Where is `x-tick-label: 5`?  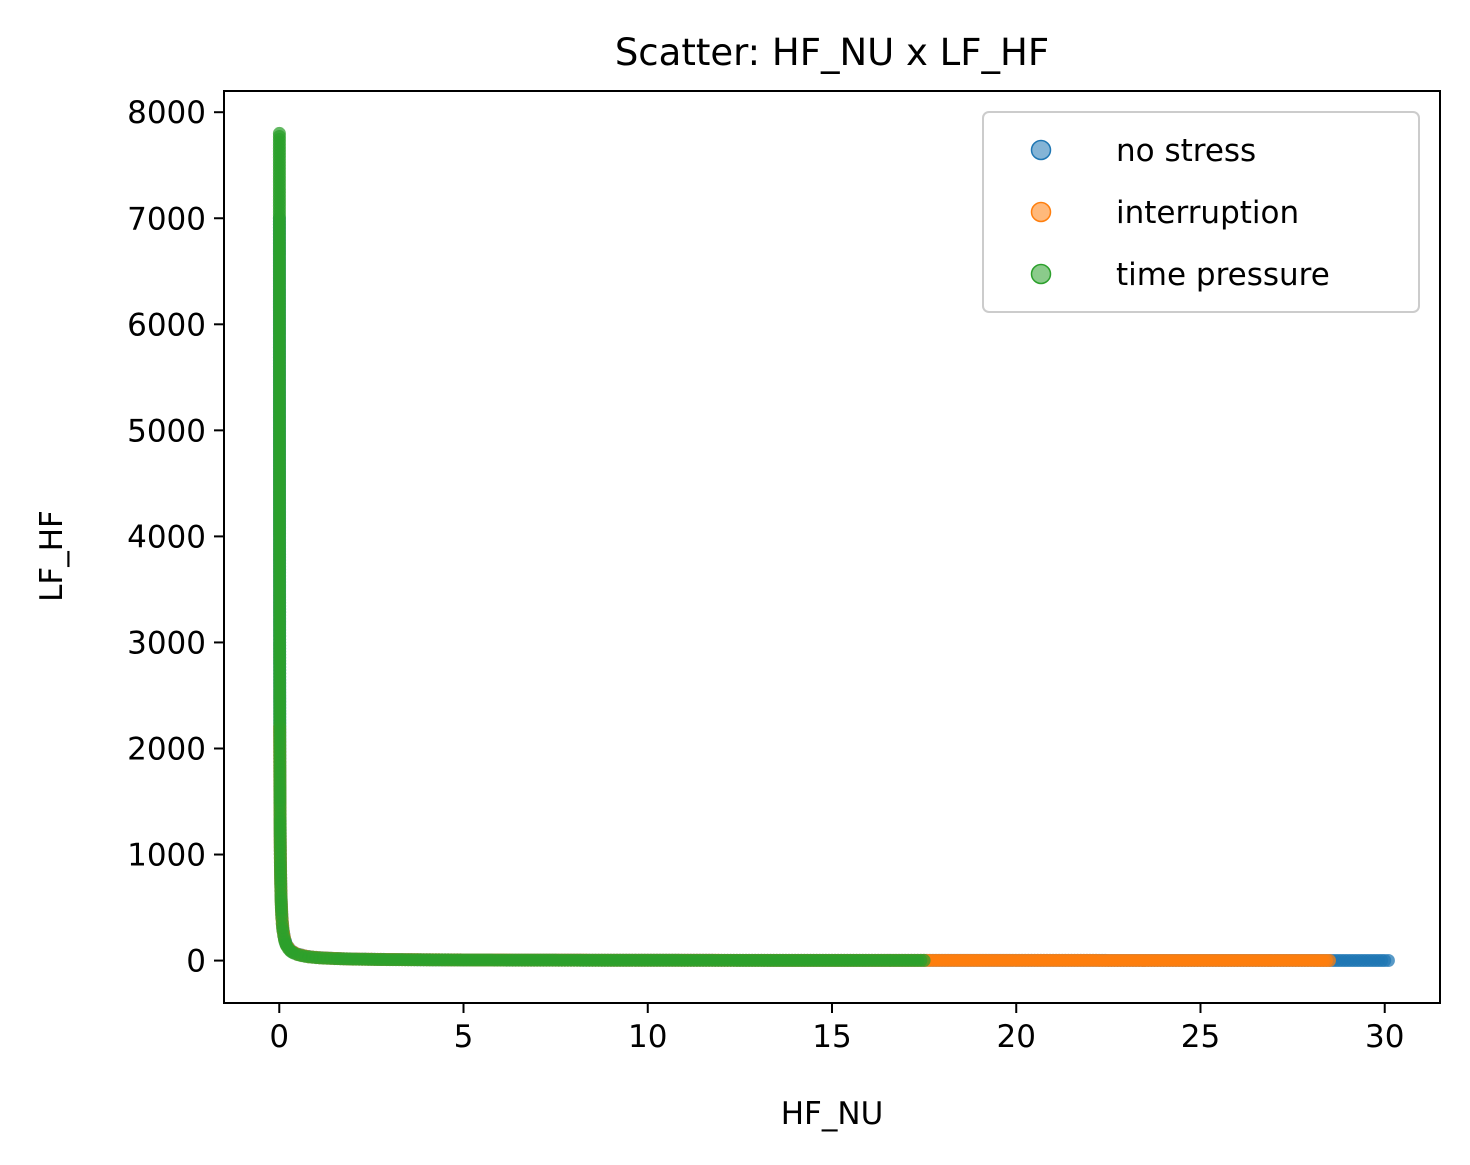
x-tick-label: 5 is located at coordinates (464, 1037).